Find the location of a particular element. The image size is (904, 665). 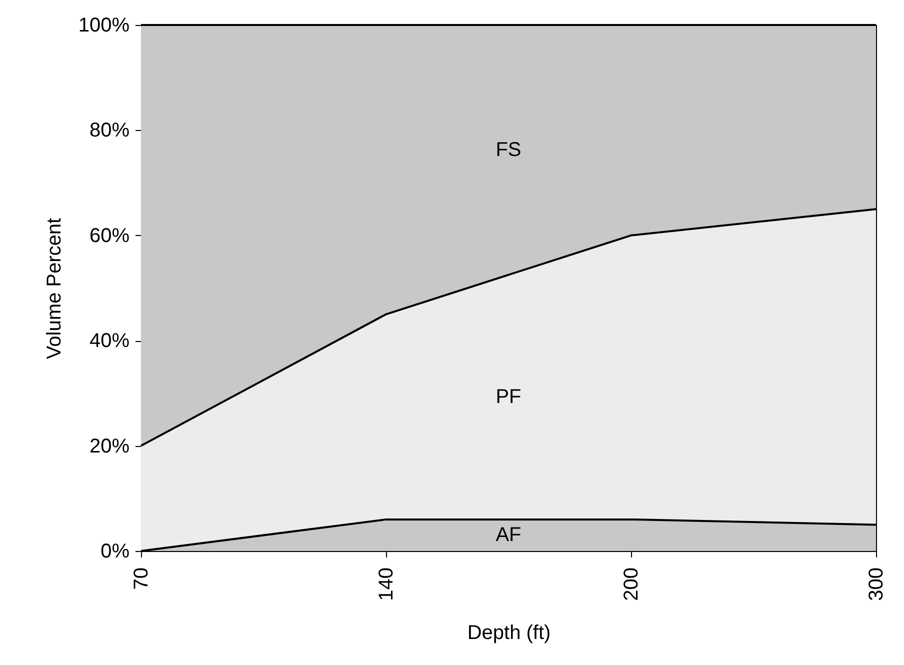

x-tick-label: 200 is located at coordinates (631, 584).